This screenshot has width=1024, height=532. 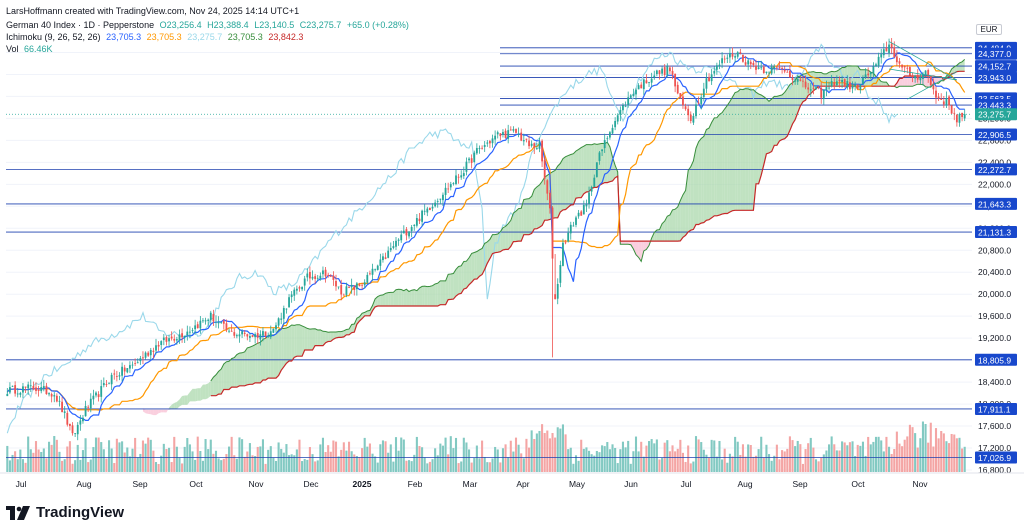 I want to click on symbol-title: German 40 Index · 1D · Pepperstone, so click(x=80, y=25).